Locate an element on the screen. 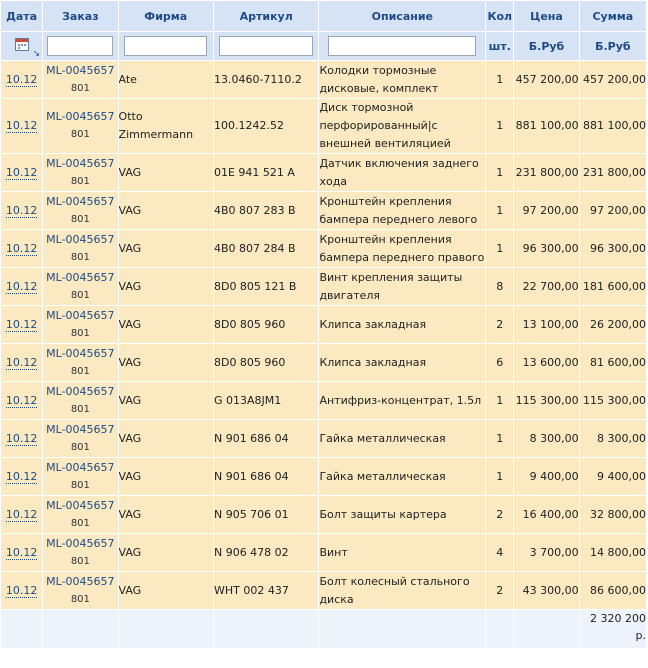 The height and width of the screenshot is (668, 648). description-cell: Винт is located at coordinates (402, 552).